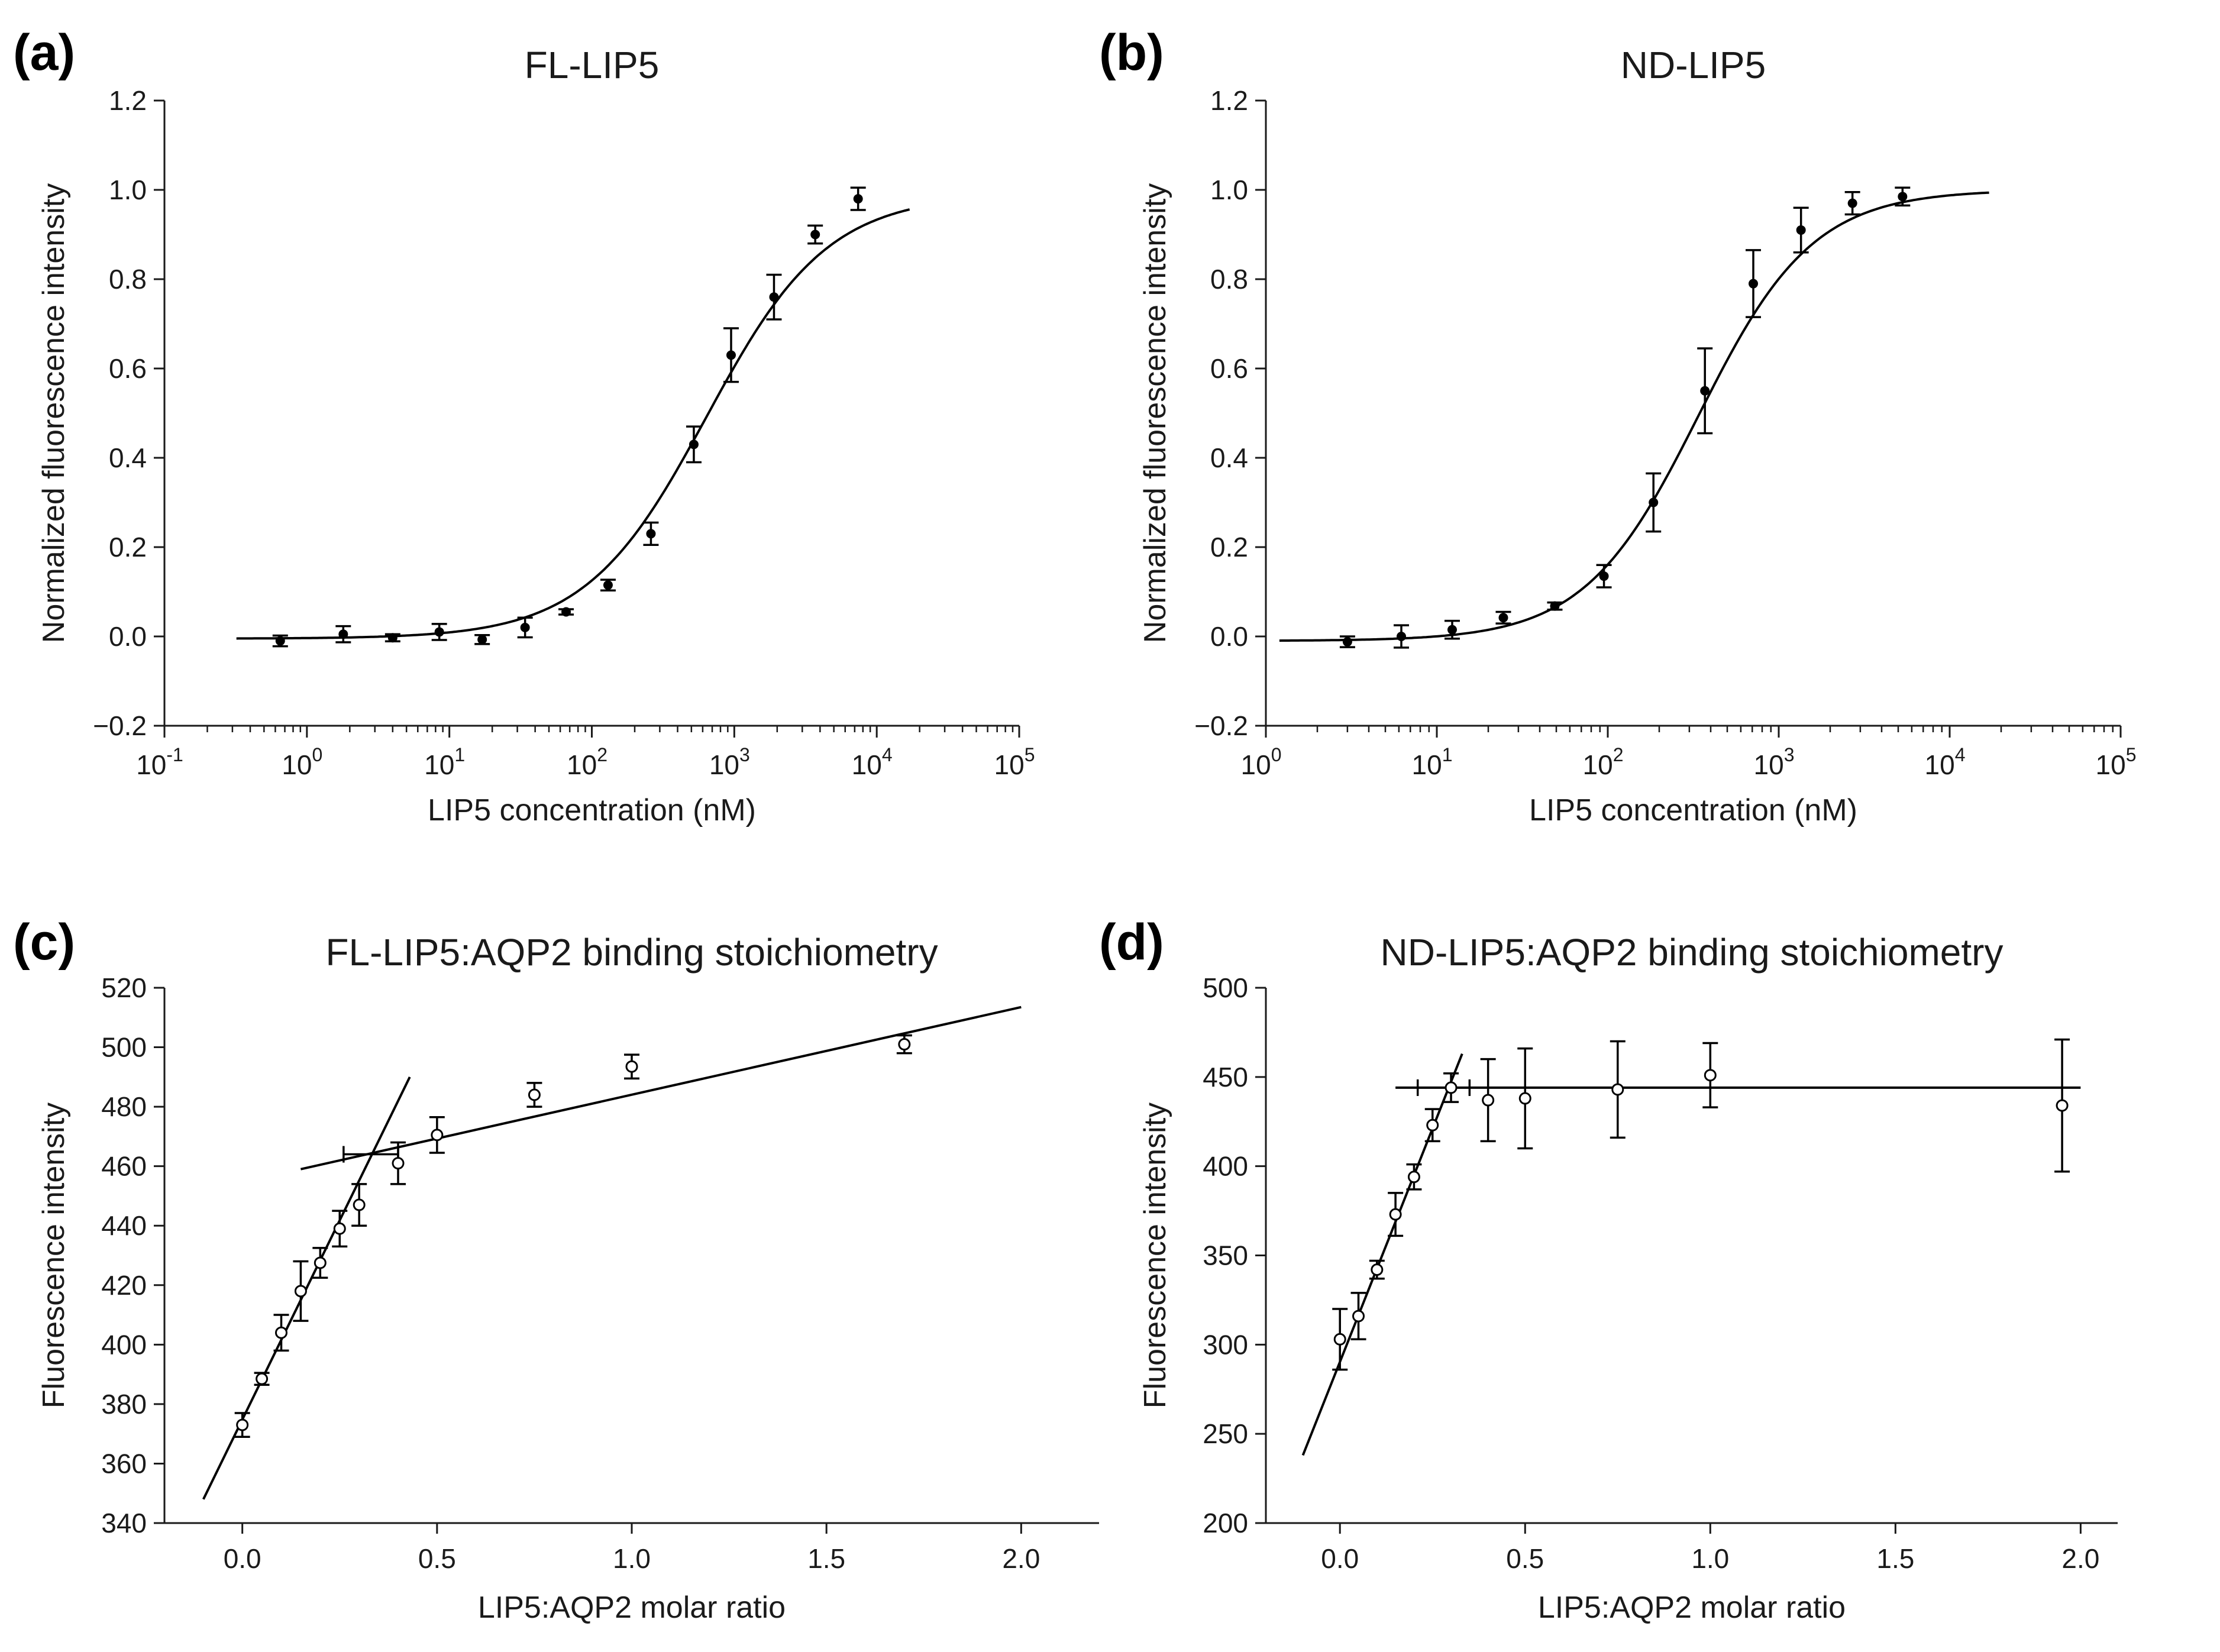  Describe the element at coordinates (1225, 1433) in the screenshot. I see `y-tick-label: 250` at that location.